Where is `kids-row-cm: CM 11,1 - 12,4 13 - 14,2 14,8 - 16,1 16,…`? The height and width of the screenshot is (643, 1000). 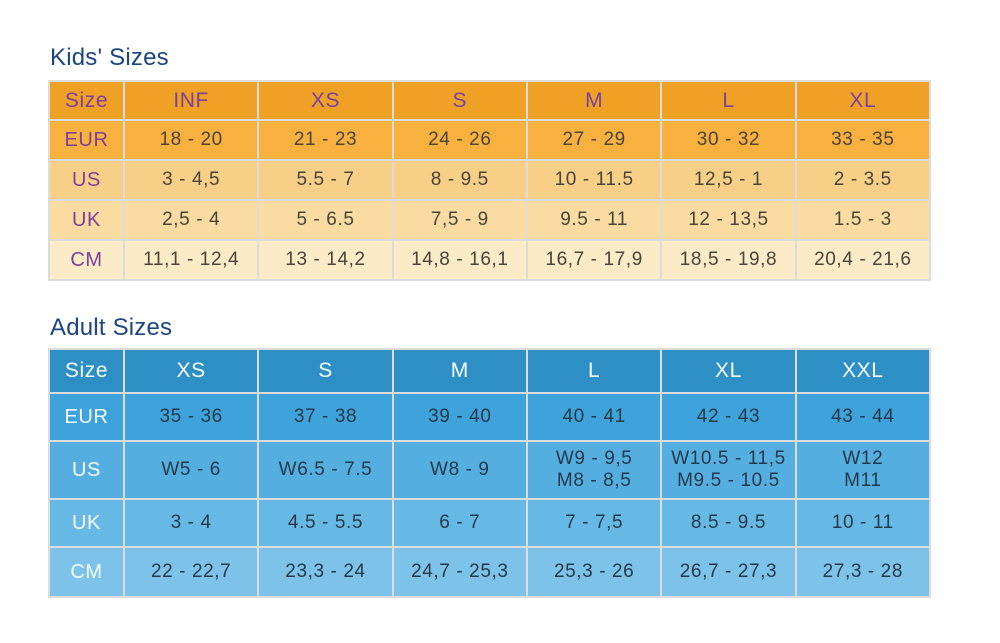 kids-row-cm: CM 11,1 - 12,4 13 - 14,2 14,8 - 16,1 16,… is located at coordinates (489, 260).